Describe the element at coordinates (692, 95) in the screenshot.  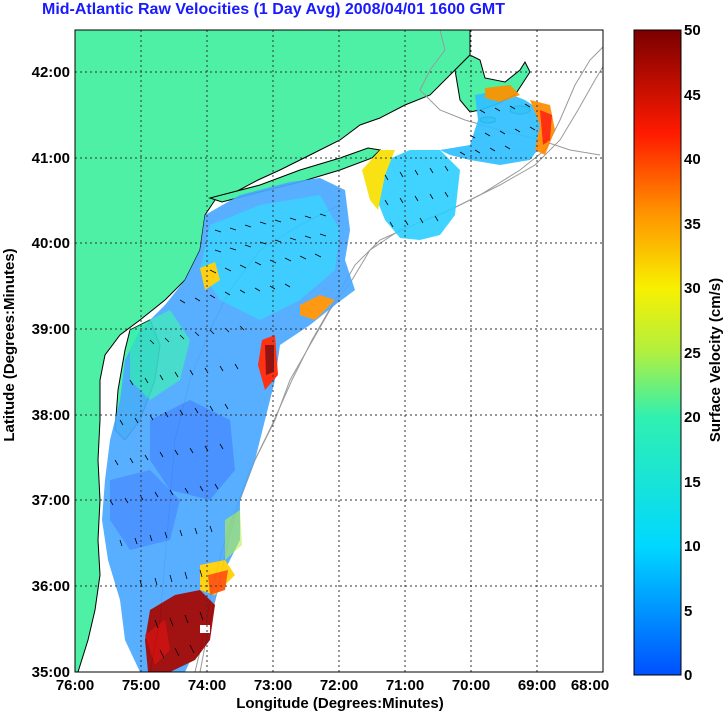
I see `colorbar-tick-label: 45` at that location.